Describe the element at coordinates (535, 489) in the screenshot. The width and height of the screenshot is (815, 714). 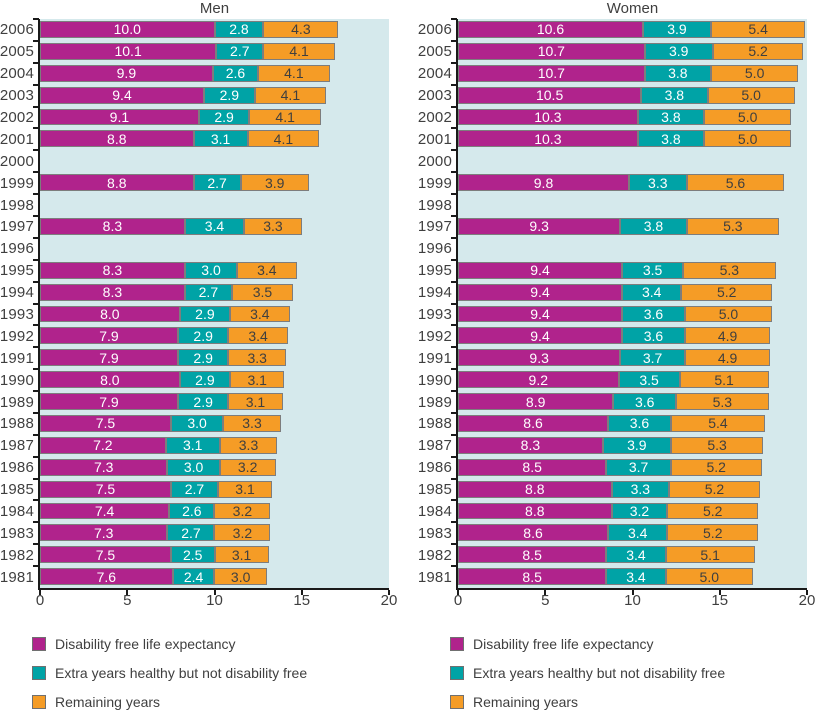
I see `bar-segment-disability-free: 8.8` at that location.